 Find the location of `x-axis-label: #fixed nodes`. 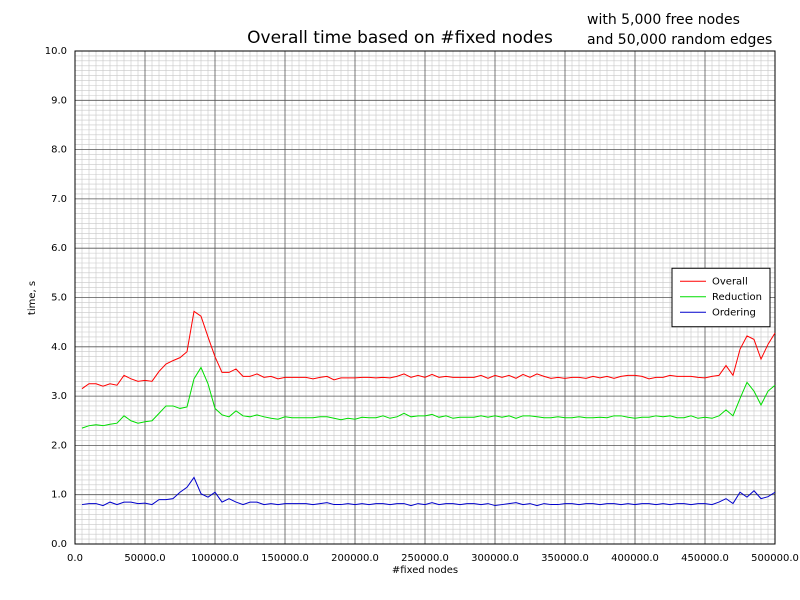

x-axis-label: #fixed nodes is located at coordinates (425, 570).